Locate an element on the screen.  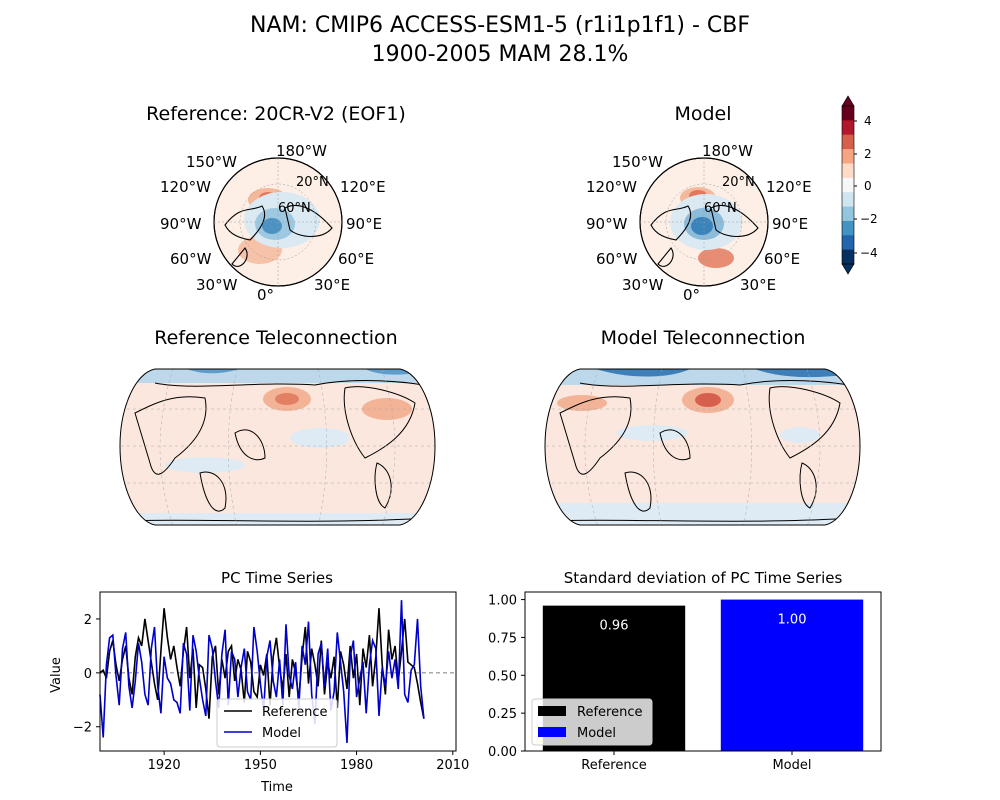
model-label-30w: 30°W is located at coordinates (643, 285).